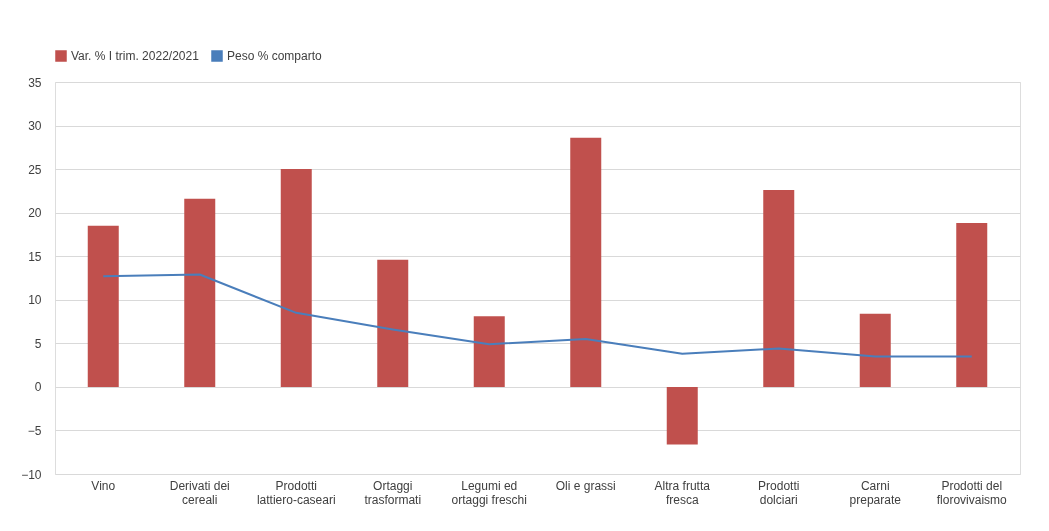 The height and width of the screenshot is (531, 1049). What do you see at coordinates (38, 387) in the screenshot?
I see `y-tick-label: 0` at bounding box center [38, 387].